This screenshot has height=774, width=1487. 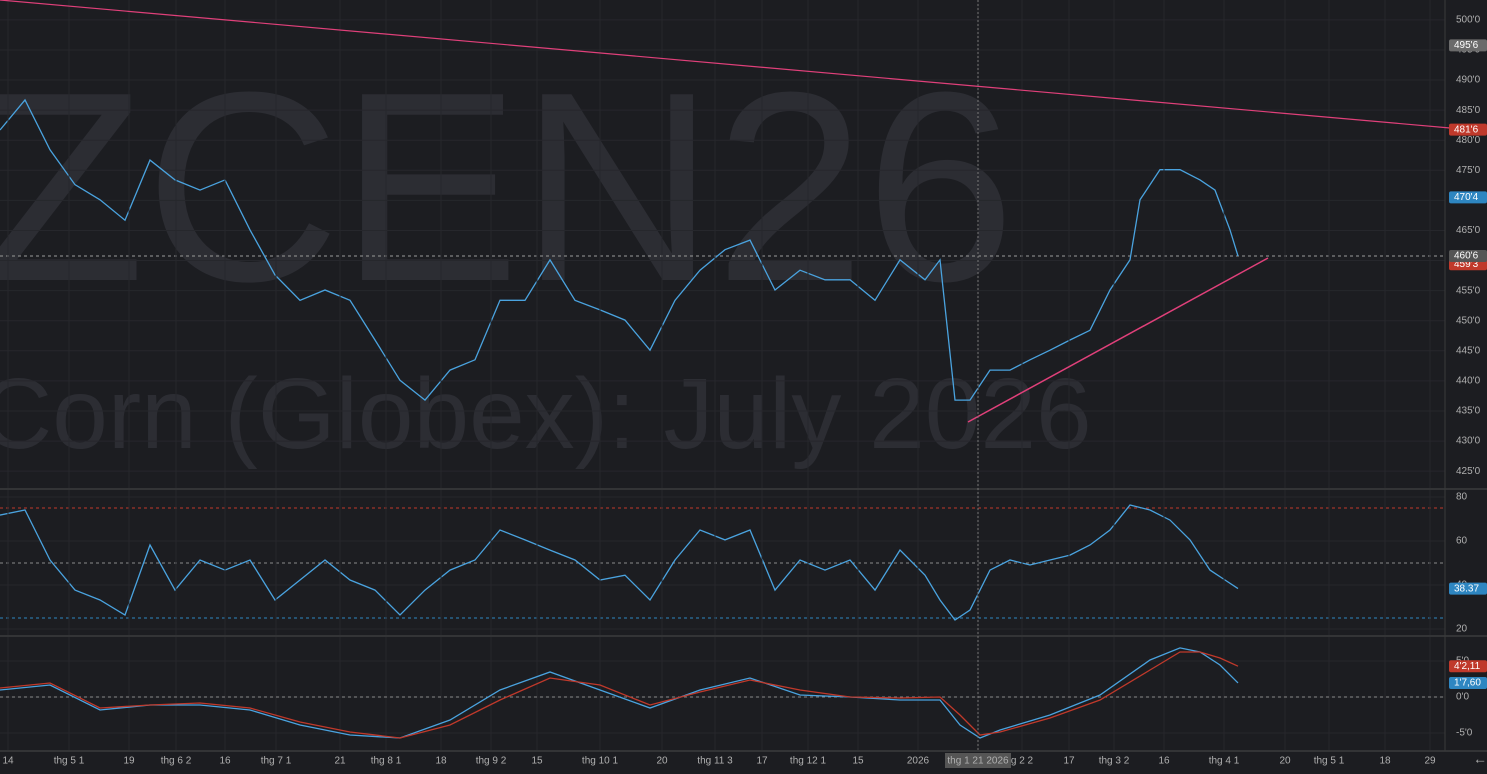 What do you see at coordinates (1468, 350) in the screenshot?
I see `y-tick-label: 445'0` at bounding box center [1468, 350].